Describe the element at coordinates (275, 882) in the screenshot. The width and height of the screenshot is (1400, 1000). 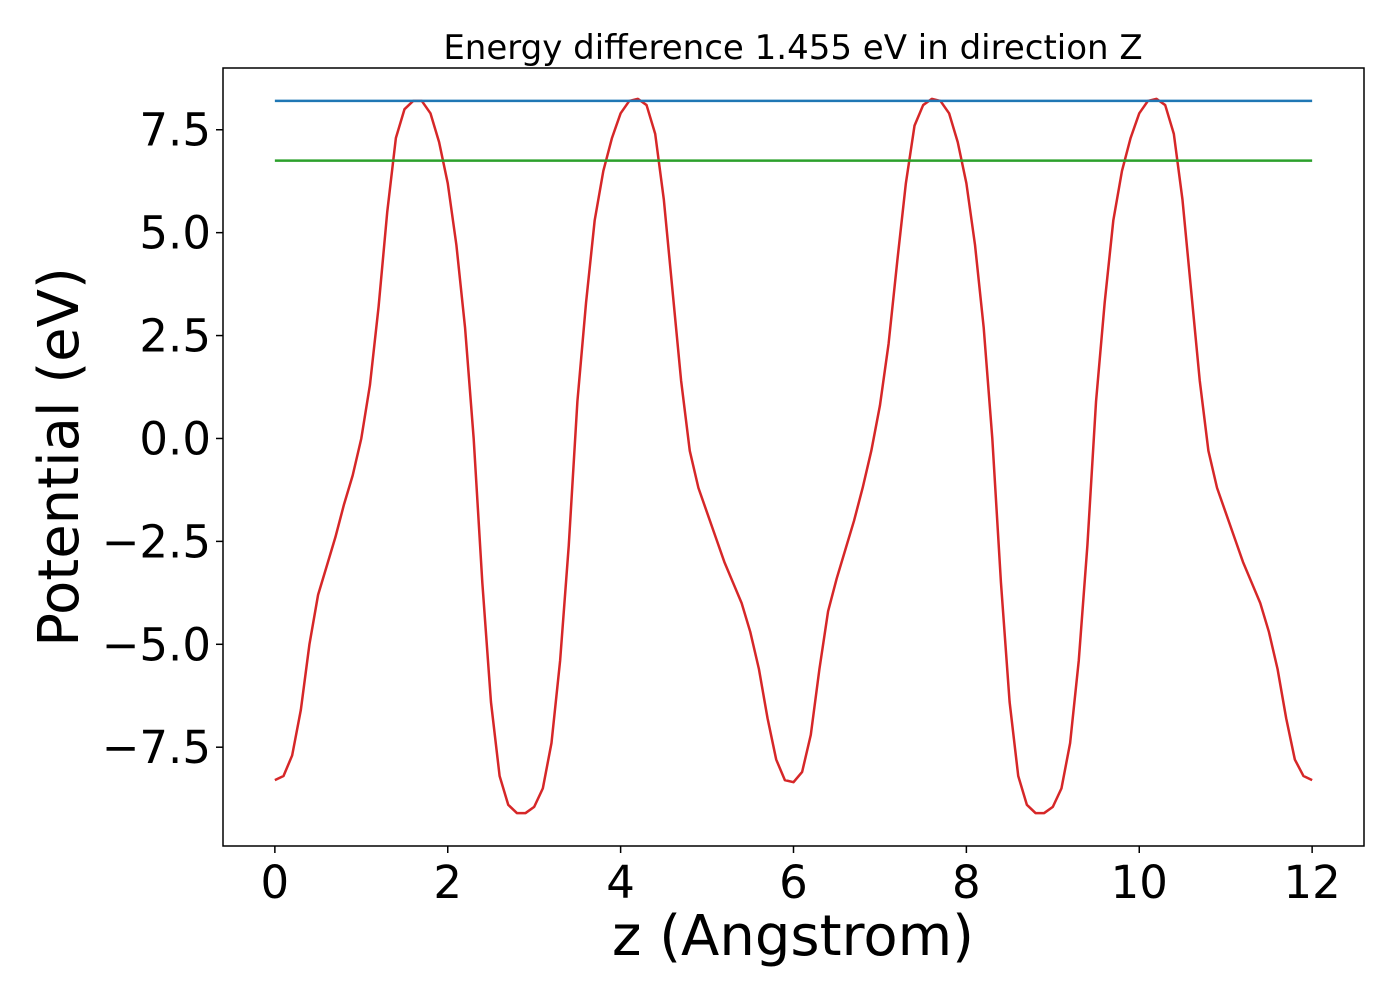
I see `x-tick-label-0: 0` at that location.